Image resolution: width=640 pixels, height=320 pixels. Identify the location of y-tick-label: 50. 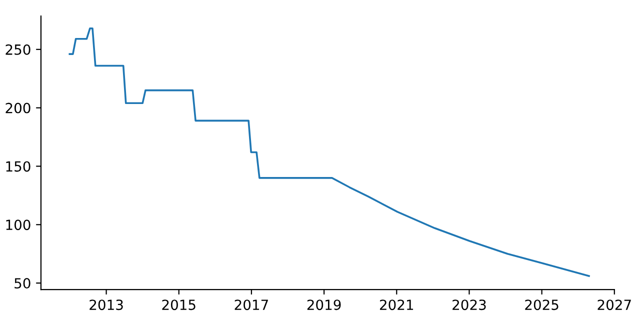
(22, 283).